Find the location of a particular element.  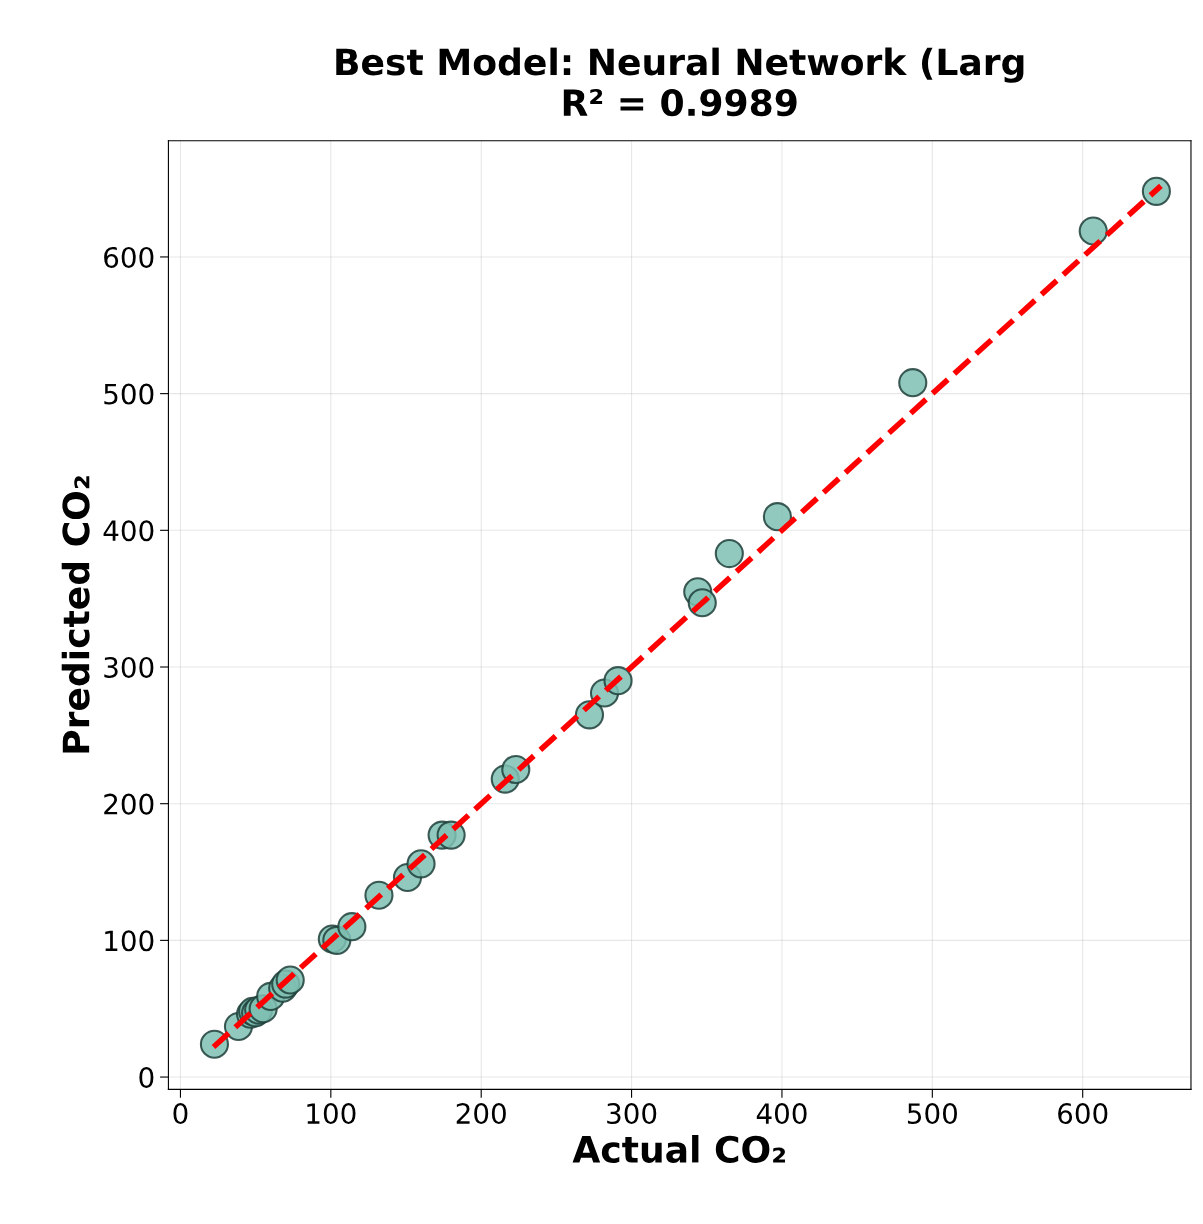

x-tick-label: 500 is located at coordinates (932, 1114).